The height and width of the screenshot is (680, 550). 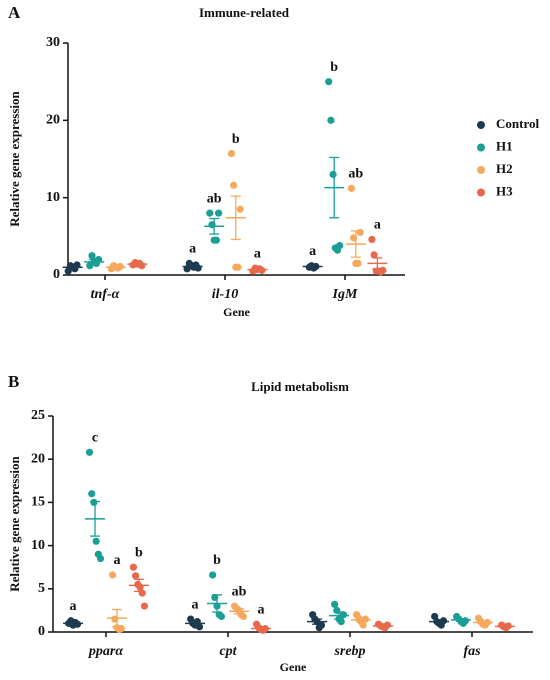 What do you see at coordinates (300, 386) in the screenshot?
I see `chart-title: Lipid metabolism` at bounding box center [300, 386].